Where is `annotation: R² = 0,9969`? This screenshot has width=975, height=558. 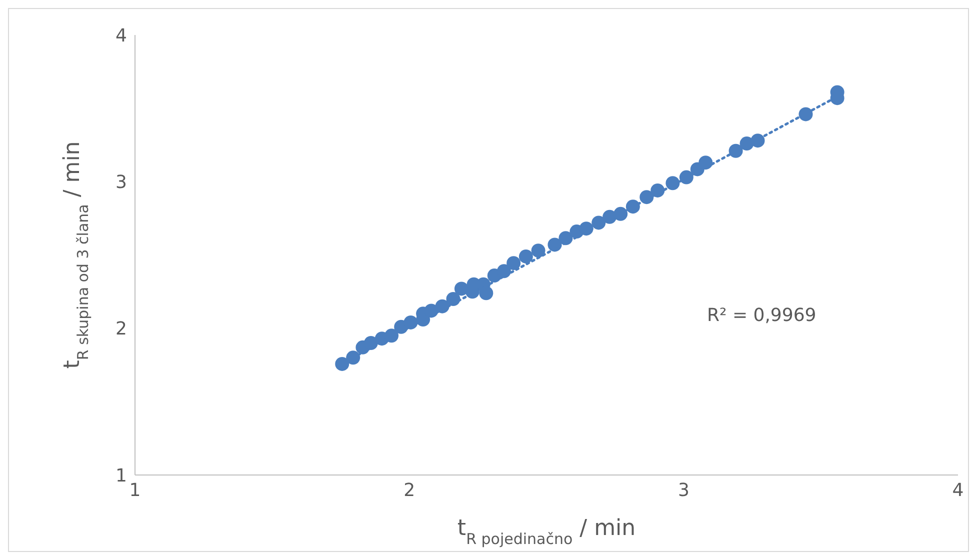
annotation: R² = 0,9969 is located at coordinates (761, 315).